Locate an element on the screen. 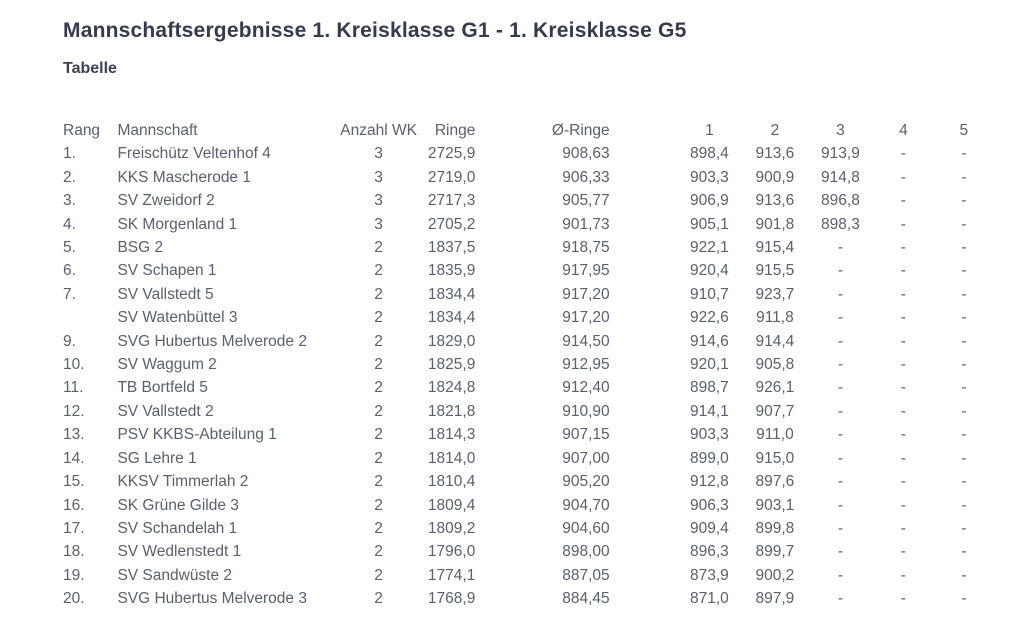 Image resolution: width=1024 pixels, height=631 pixels. cell-wk-1: 906,3 is located at coordinates (709, 505).